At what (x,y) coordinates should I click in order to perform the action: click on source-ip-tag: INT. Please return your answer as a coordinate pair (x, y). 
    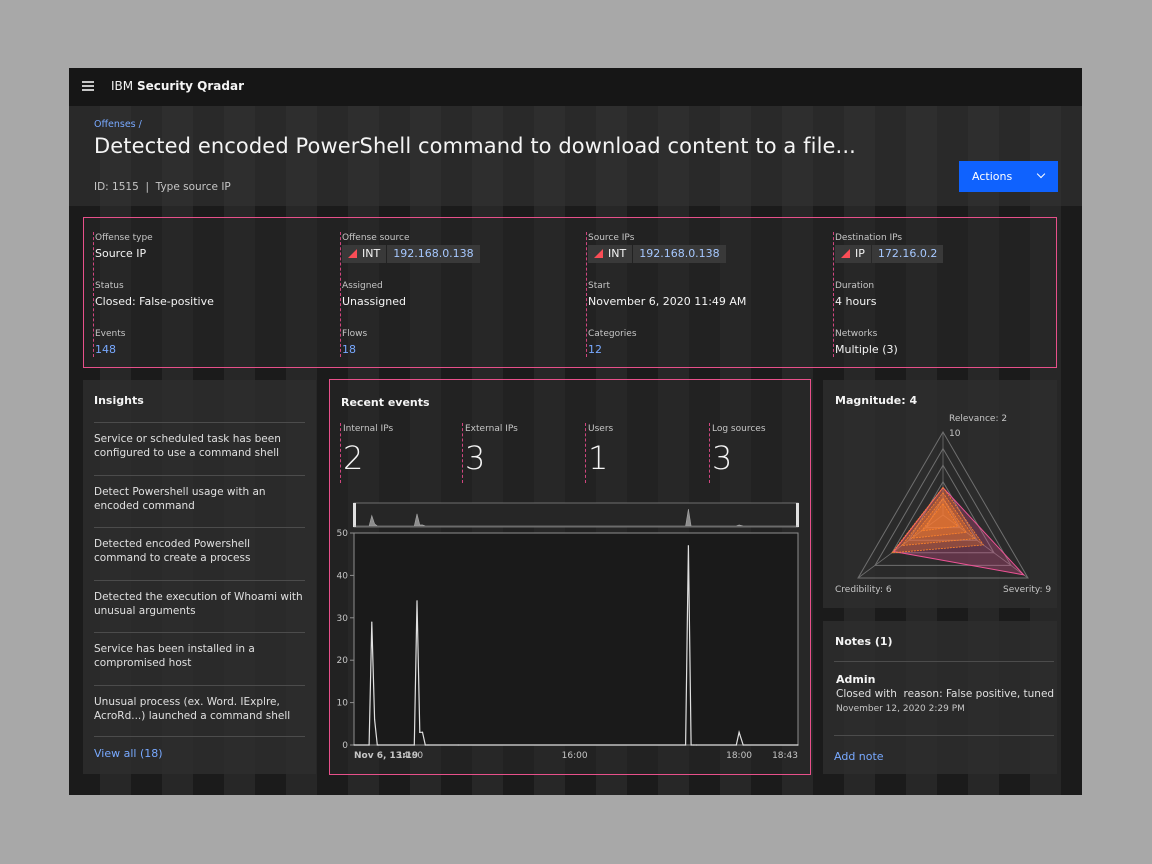
    Looking at the image, I should click on (617, 253).